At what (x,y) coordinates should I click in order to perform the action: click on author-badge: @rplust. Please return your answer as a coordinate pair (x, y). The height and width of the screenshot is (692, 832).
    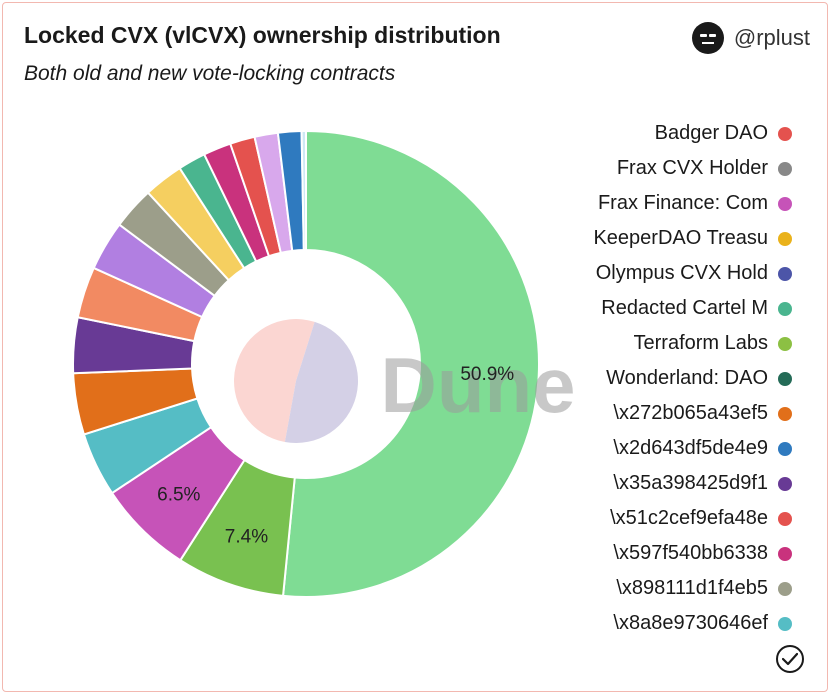
    Looking at the image, I should click on (750, 38).